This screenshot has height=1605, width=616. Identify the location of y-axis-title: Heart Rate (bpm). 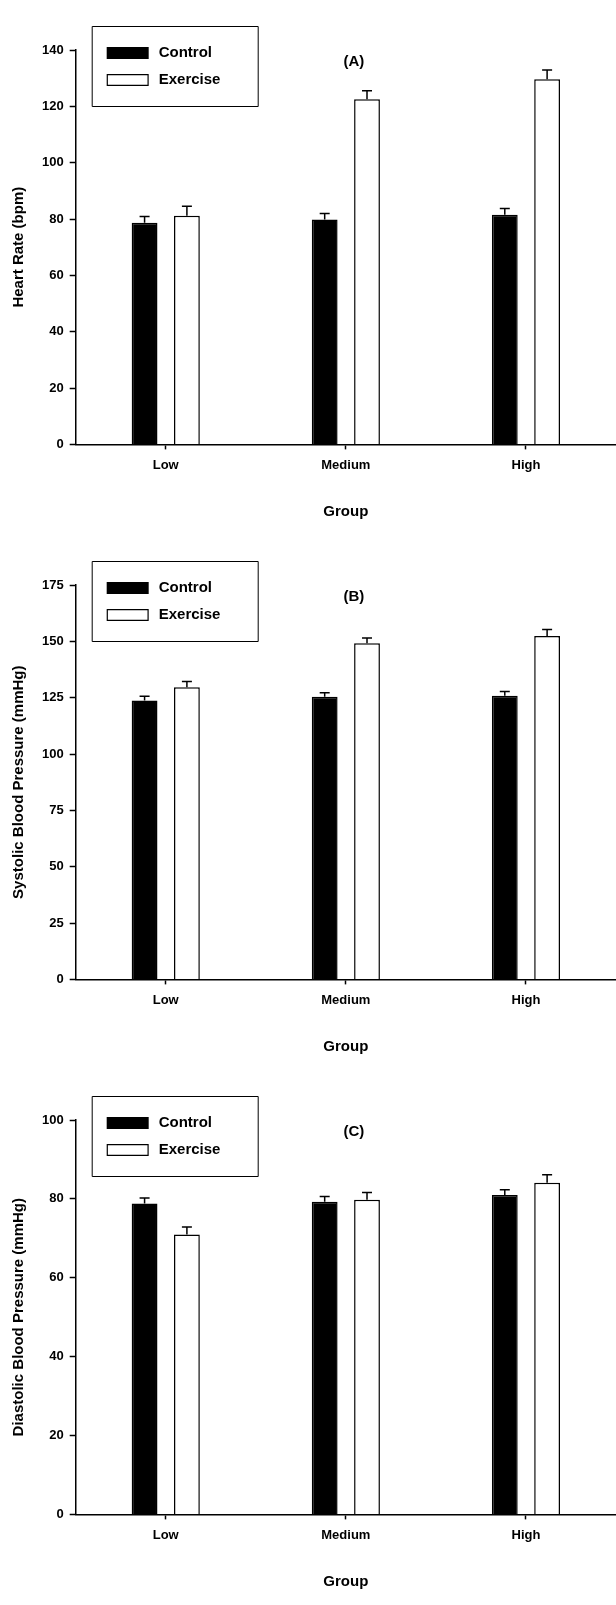
(18, 247).